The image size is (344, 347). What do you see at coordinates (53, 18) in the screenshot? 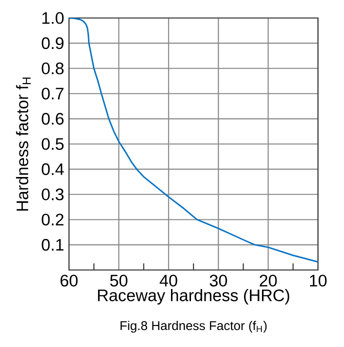
I see `y-tick-label: 1.0` at bounding box center [53, 18].